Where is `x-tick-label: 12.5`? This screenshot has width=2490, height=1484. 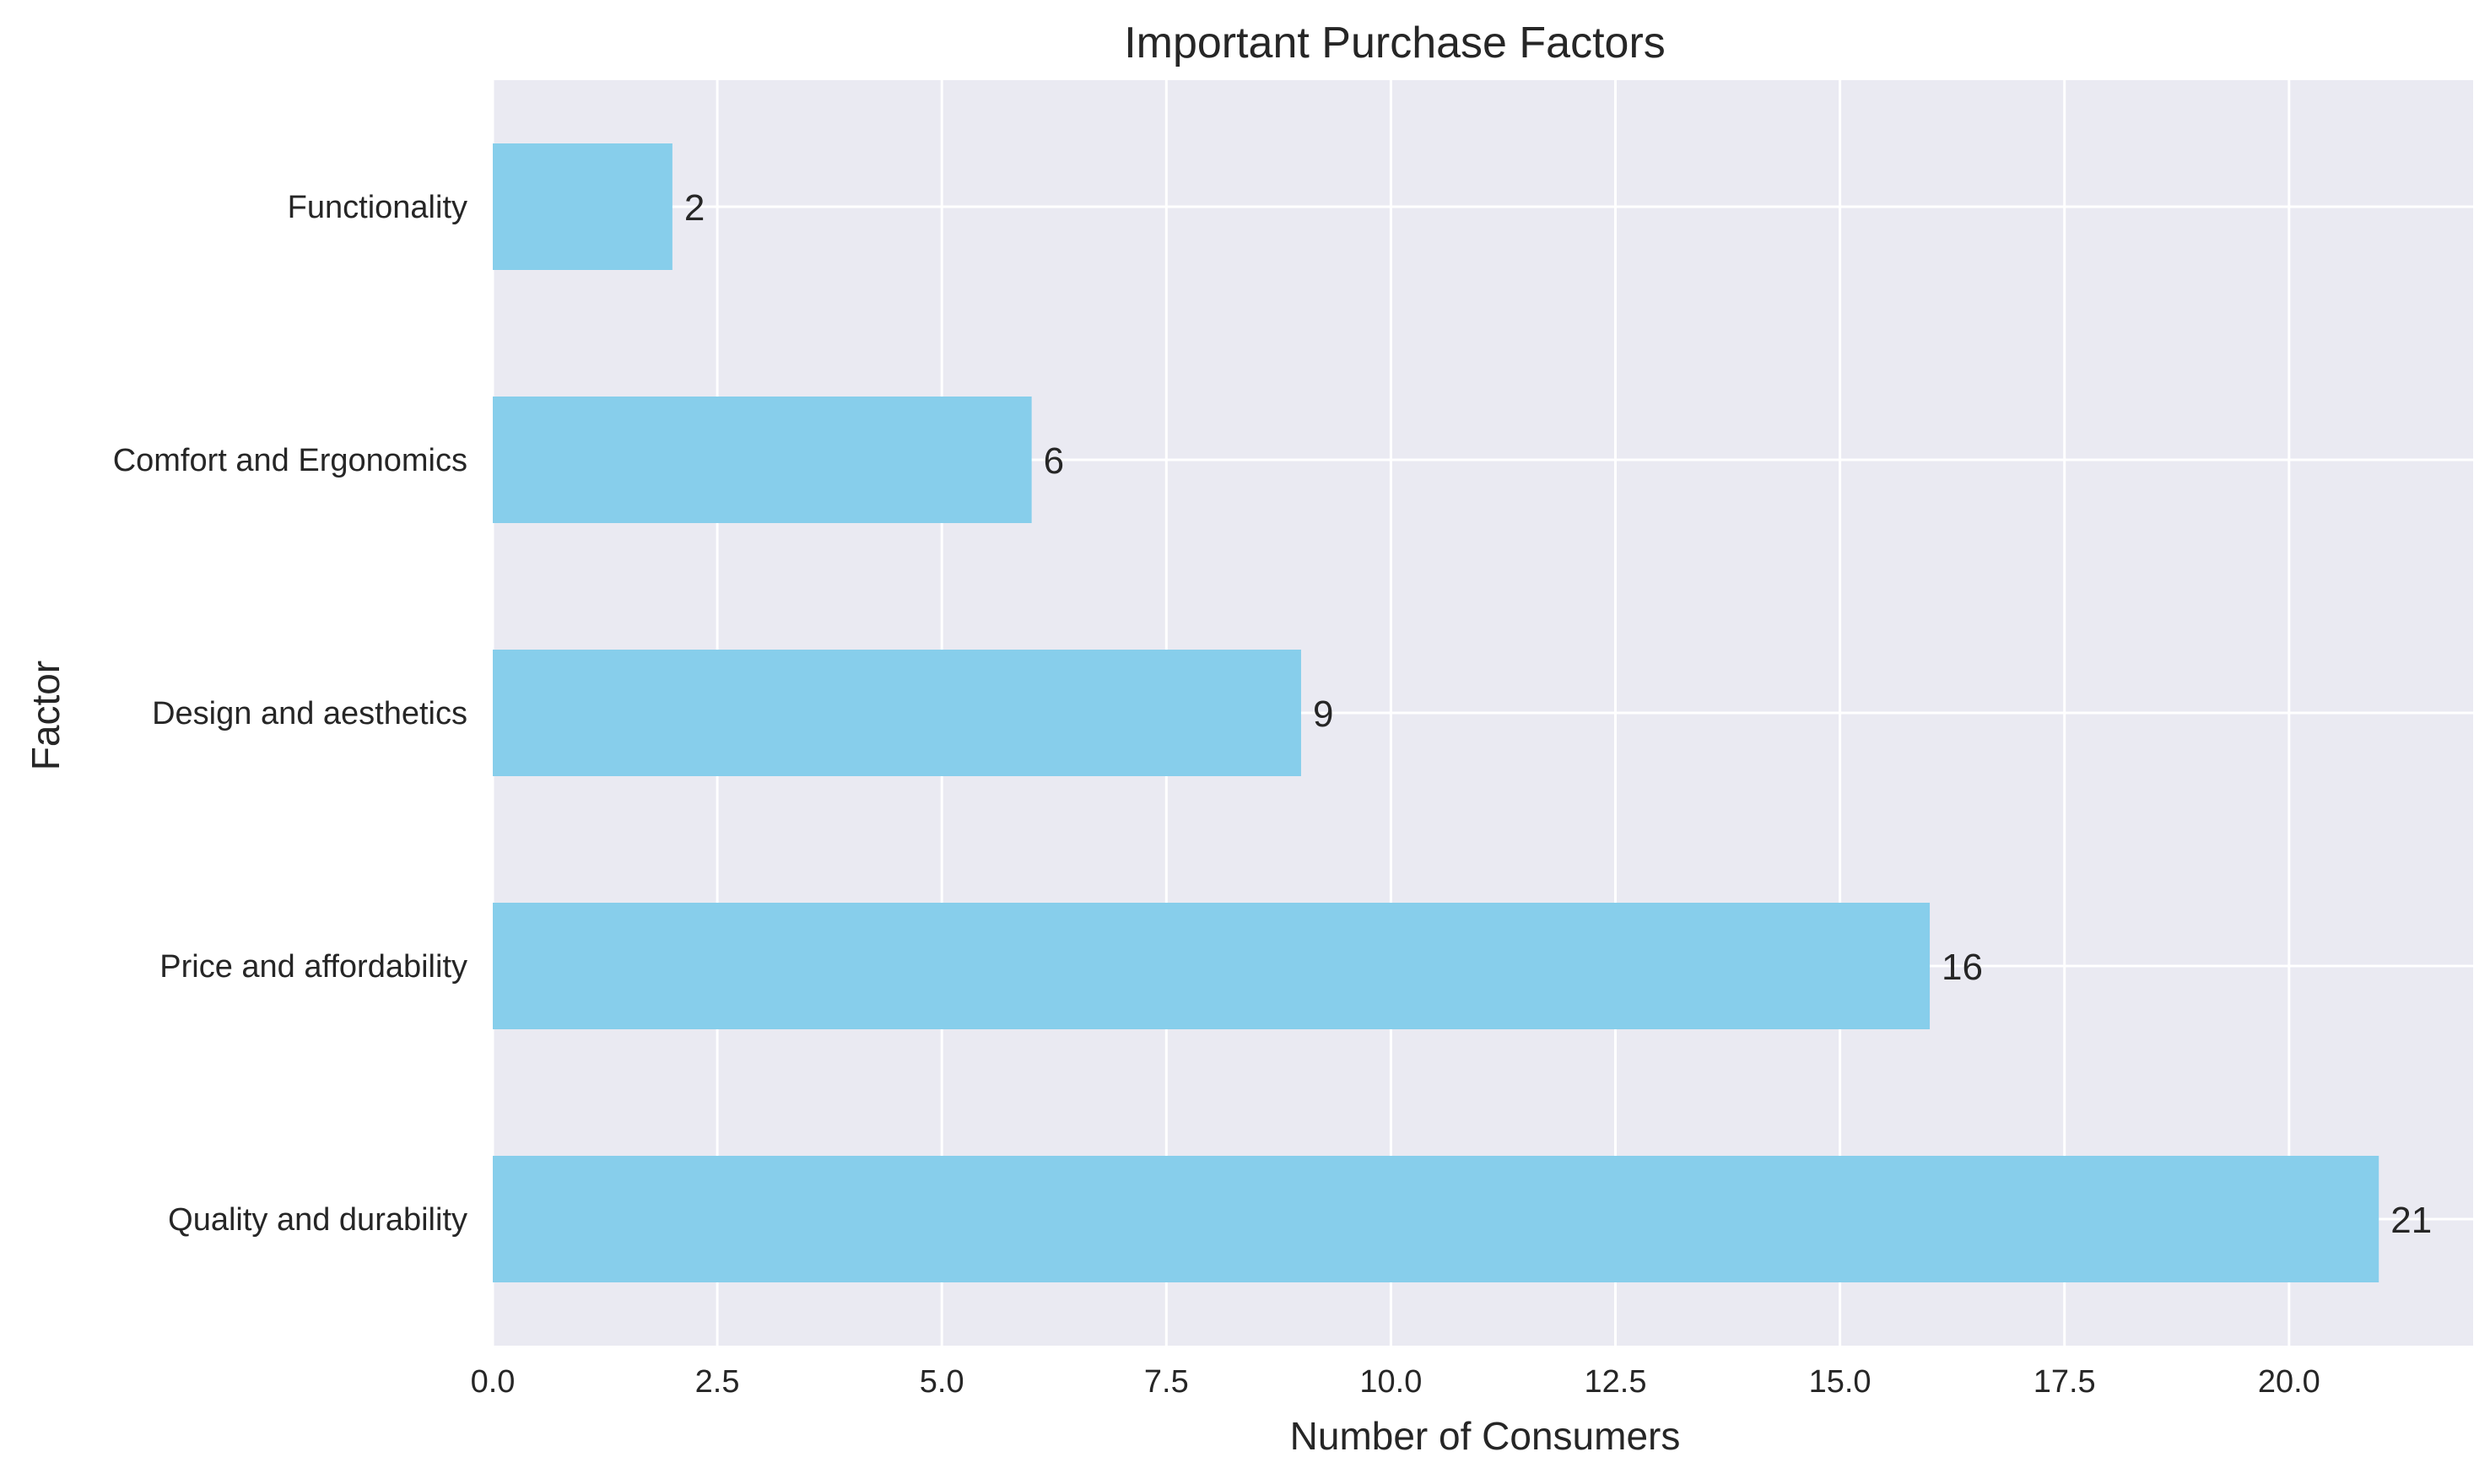 x-tick-label: 12.5 is located at coordinates (1616, 1382).